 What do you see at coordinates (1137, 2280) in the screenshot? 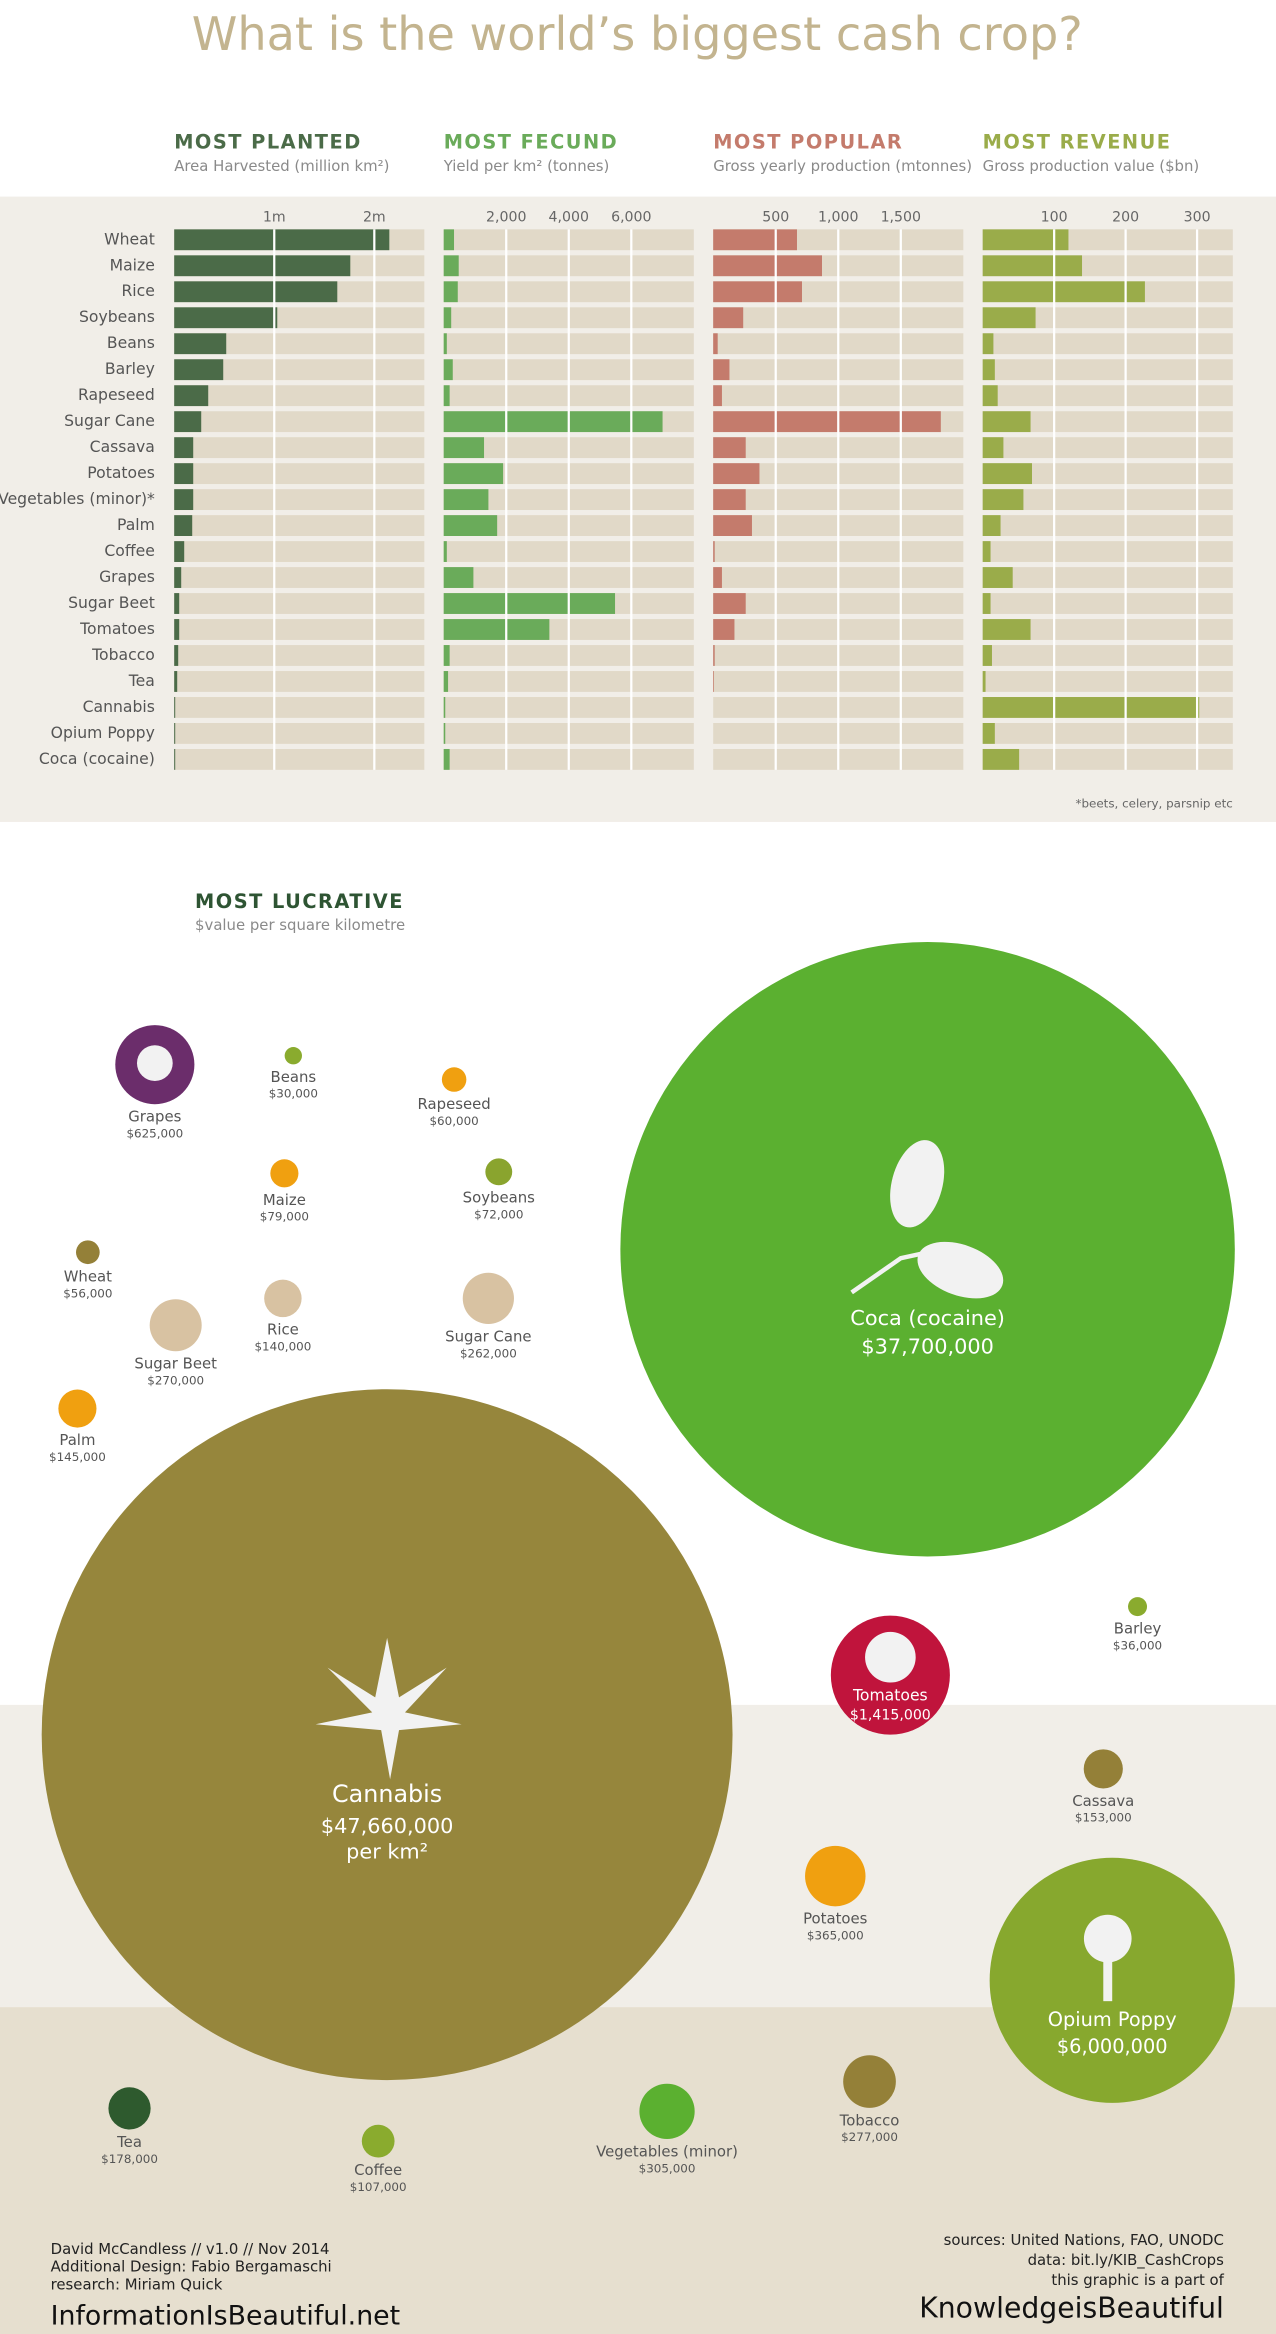
I see `source-line: this graphic is a part of` at bounding box center [1137, 2280].